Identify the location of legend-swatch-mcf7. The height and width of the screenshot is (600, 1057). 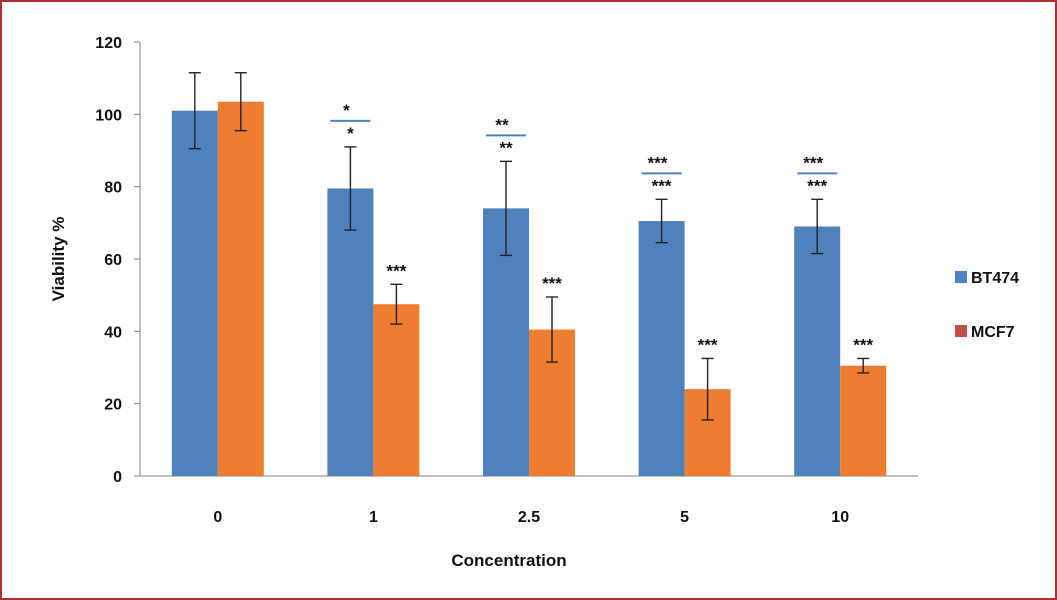
(961, 331).